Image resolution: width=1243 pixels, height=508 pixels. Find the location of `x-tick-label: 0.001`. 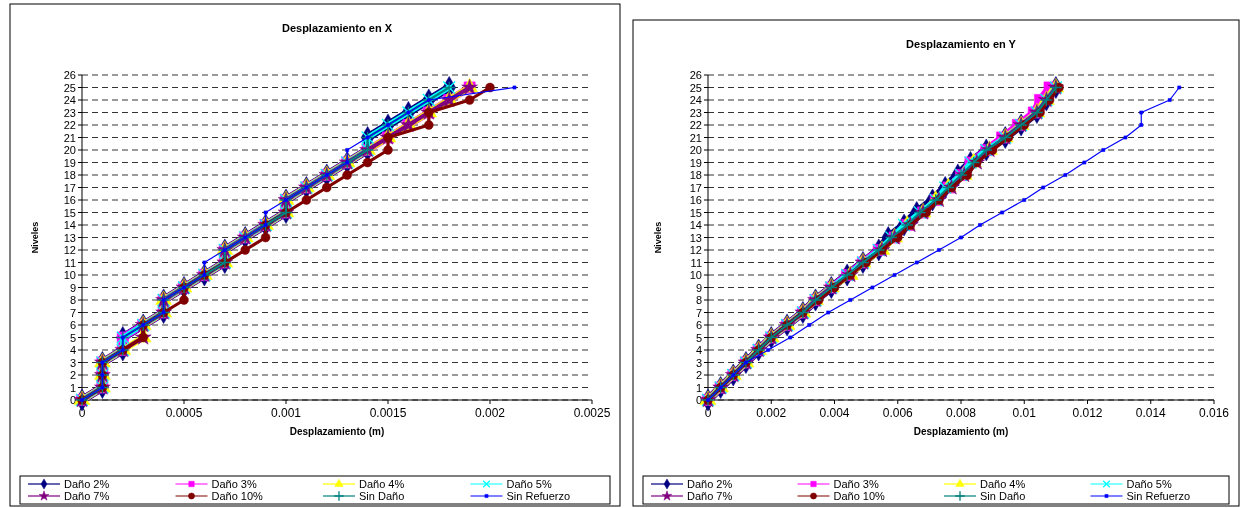

x-tick-label: 0.001 is located at coordinates (286, 413).